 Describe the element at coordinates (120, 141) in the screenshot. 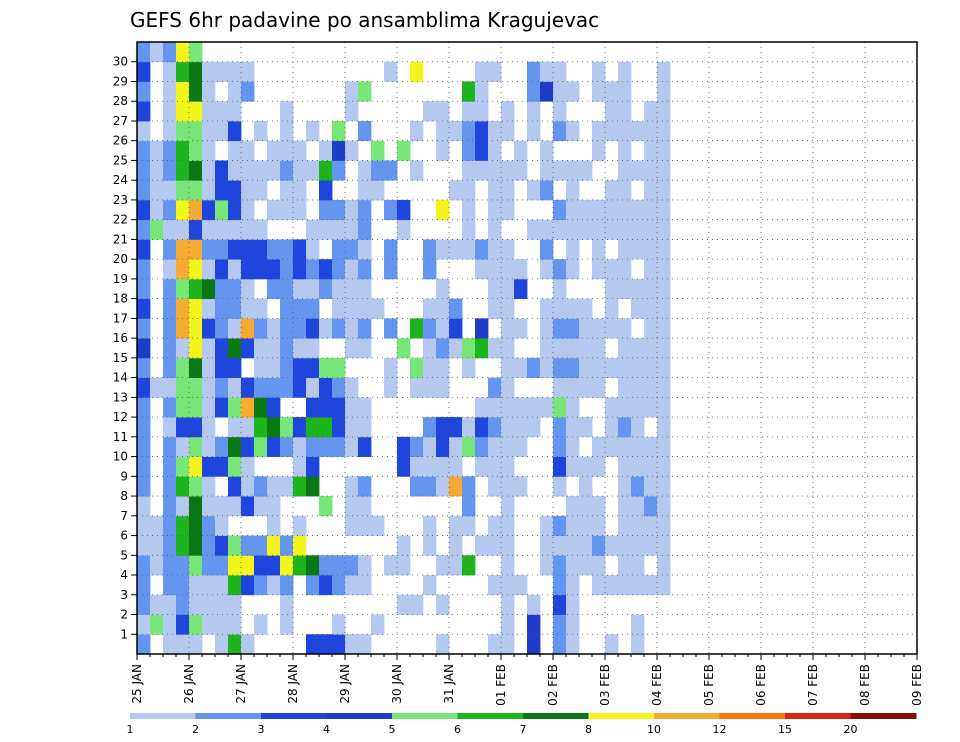

I see `y-tick-label: 26` at that location.